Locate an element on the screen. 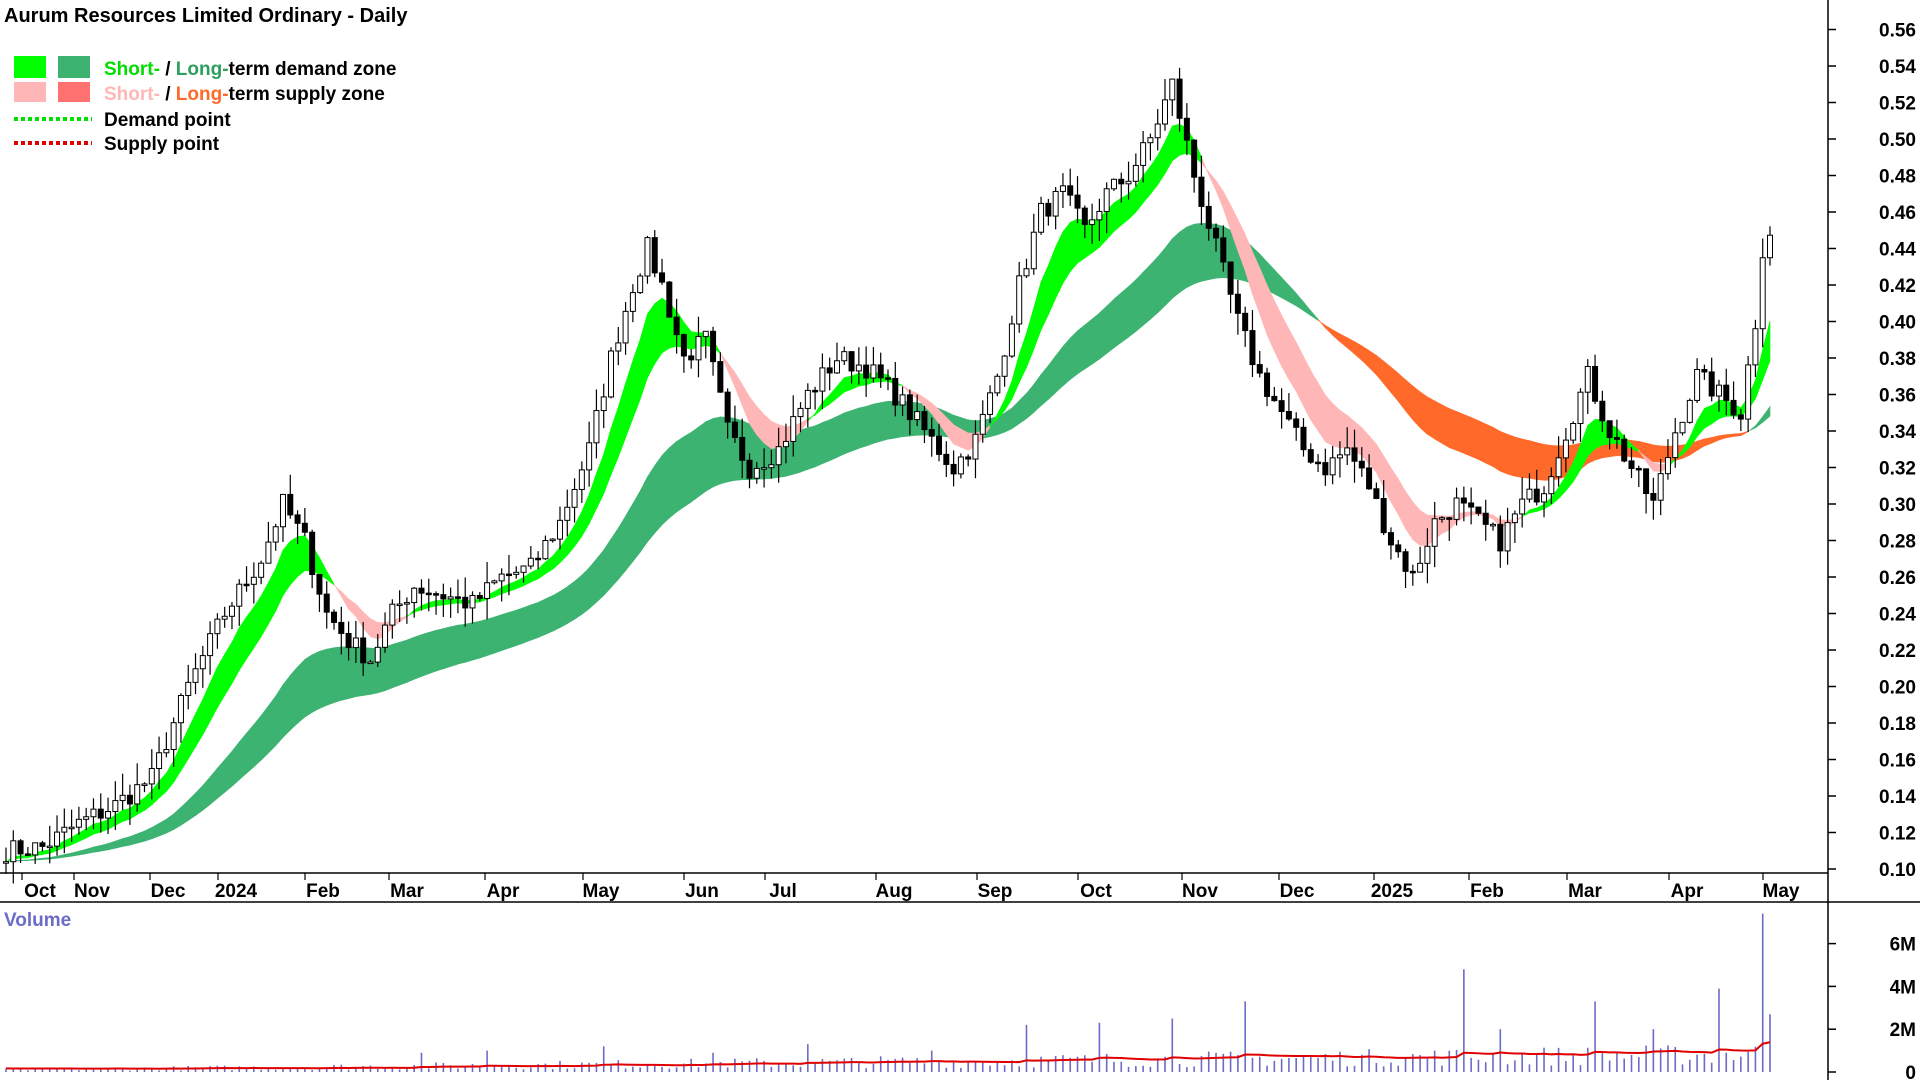  legend-swatch-long-demand is located at coordinates (74, 67).